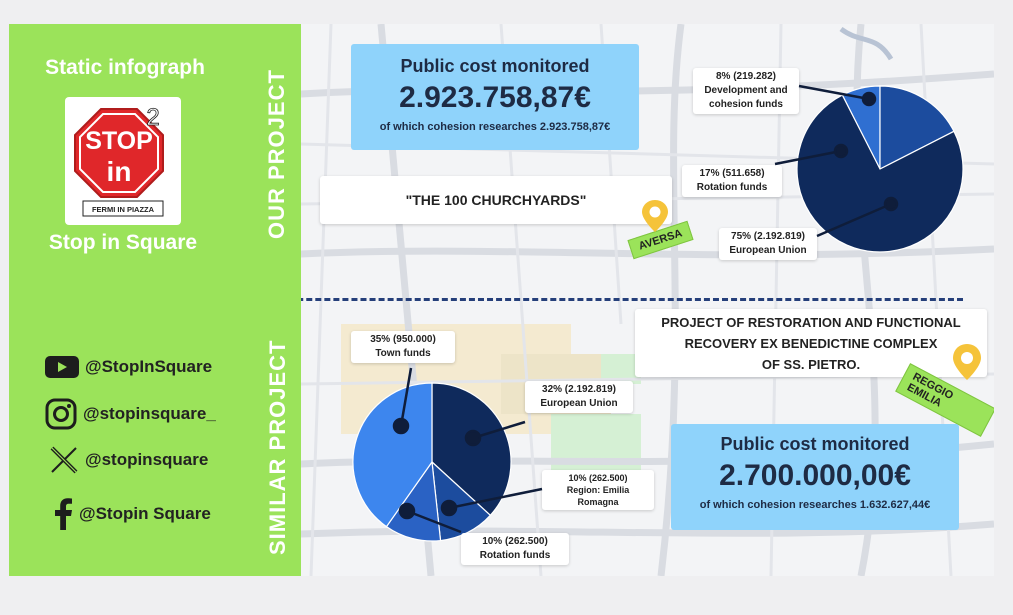 The height and width of the screenshot is (615, 1013). I want to click on similar-slice-label-region: 10% (262.500) Region: Emilia Romagna, so click(598, 490).